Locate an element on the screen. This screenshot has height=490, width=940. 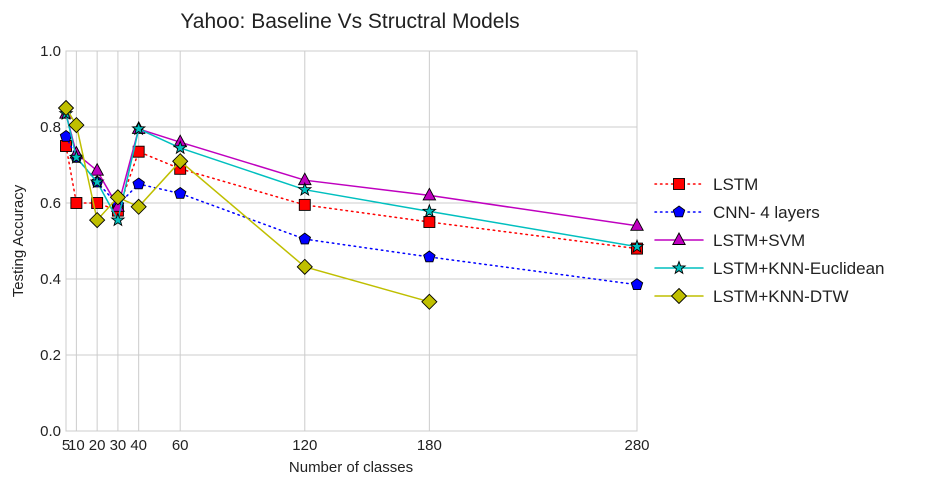
x-tick-label: 5 is located at coordinates (66, 445).